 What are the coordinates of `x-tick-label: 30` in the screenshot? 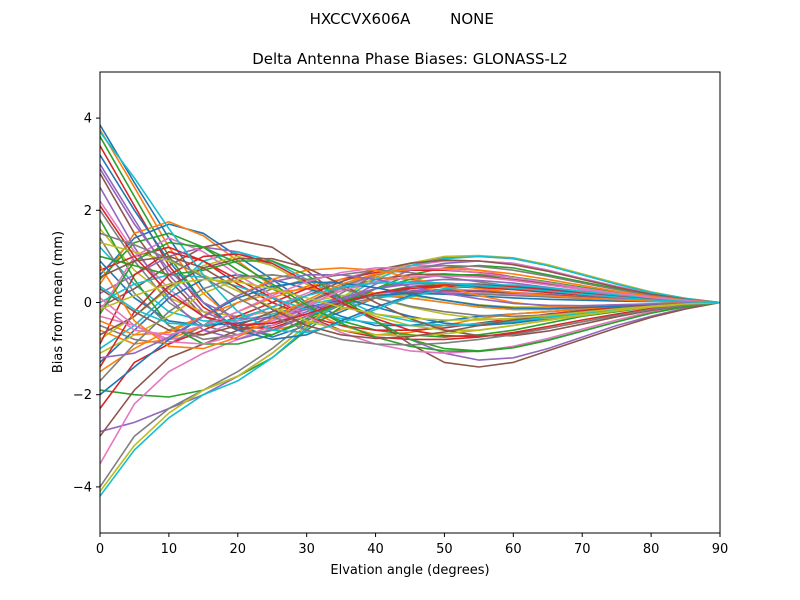 It's located at (306, 549).